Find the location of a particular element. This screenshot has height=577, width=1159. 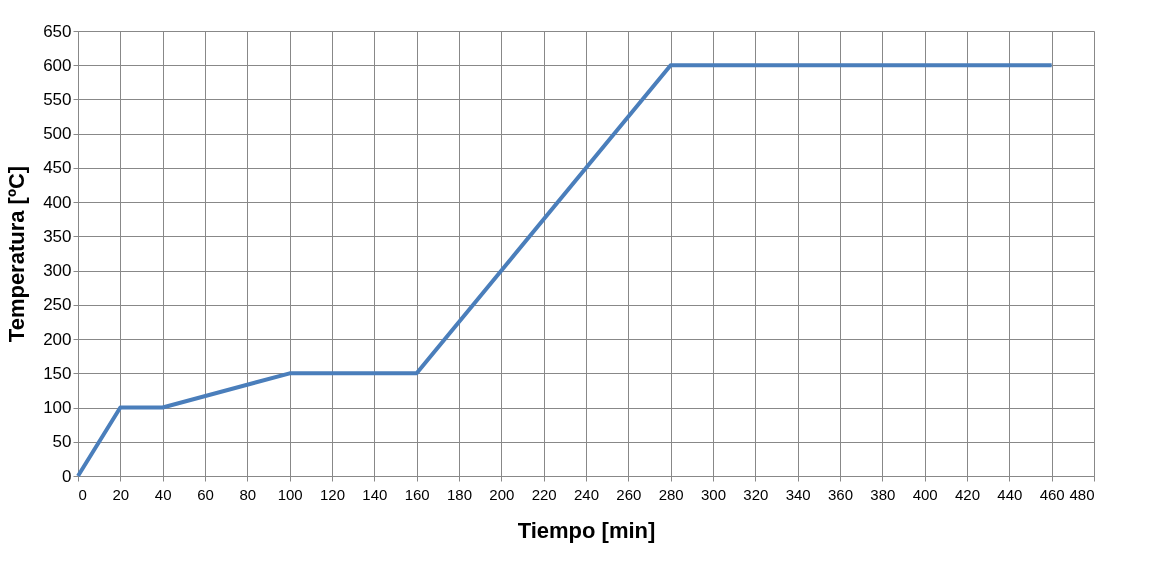

y-tick-label: 0 is located at coordinates (67, 476).